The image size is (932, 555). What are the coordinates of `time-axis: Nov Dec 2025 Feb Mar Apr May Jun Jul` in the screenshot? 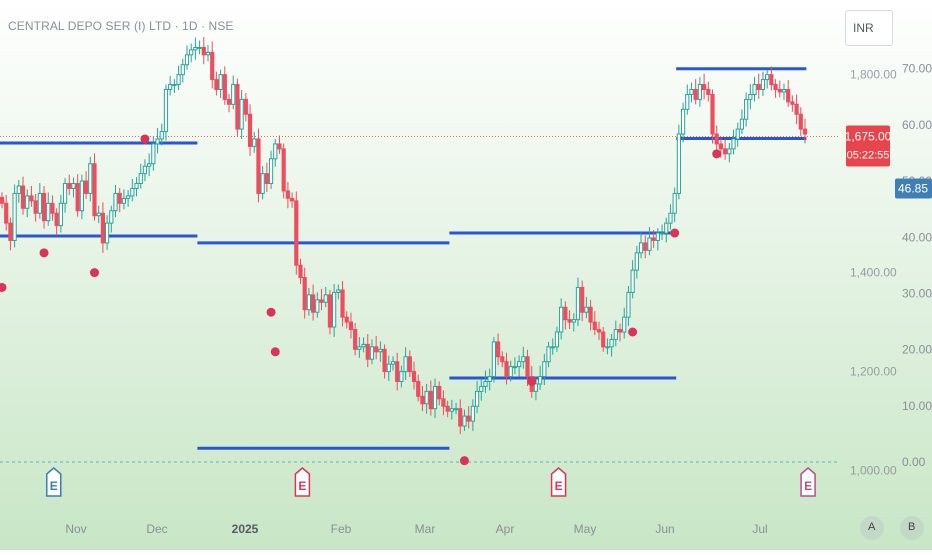 It's located at (416, 529).